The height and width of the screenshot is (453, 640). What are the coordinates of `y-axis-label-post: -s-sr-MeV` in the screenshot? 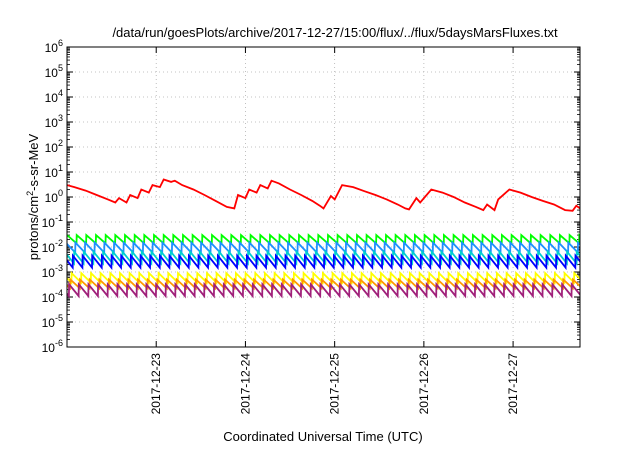 It's located at (33, 161).